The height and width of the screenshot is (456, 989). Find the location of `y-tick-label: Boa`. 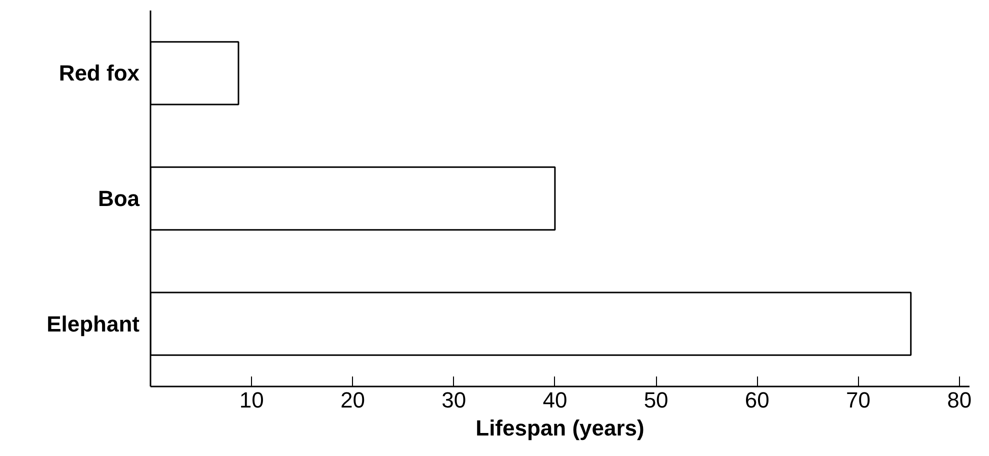

y-tick-label: Boa is located at coordinates (119, 198).